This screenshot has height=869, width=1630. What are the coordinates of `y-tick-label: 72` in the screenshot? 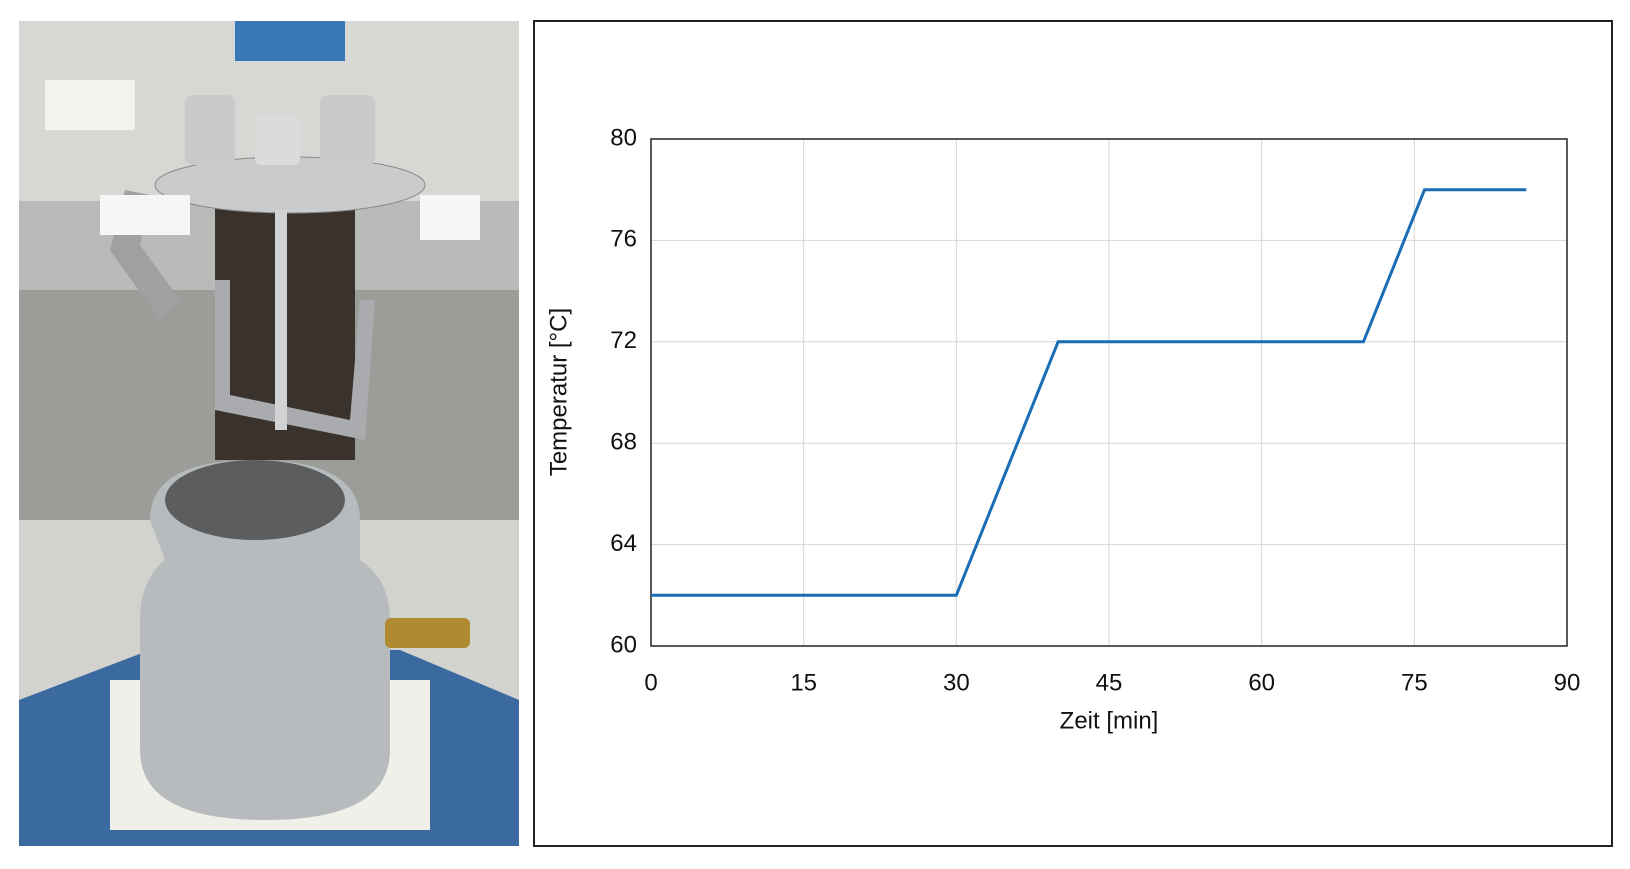 It's located at (623, 340).